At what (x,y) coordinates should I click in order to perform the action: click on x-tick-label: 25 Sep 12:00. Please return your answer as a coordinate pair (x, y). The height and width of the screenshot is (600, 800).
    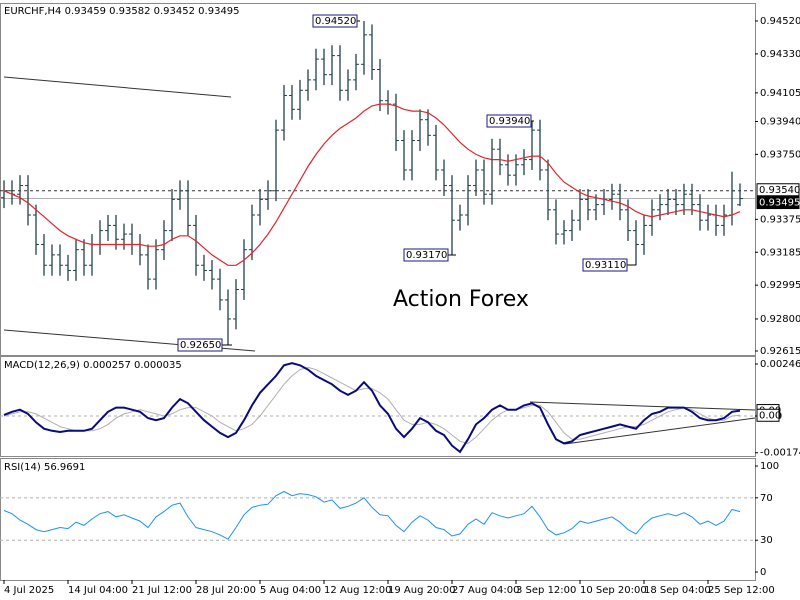
    Looking at the image, I should click on (741, 590).